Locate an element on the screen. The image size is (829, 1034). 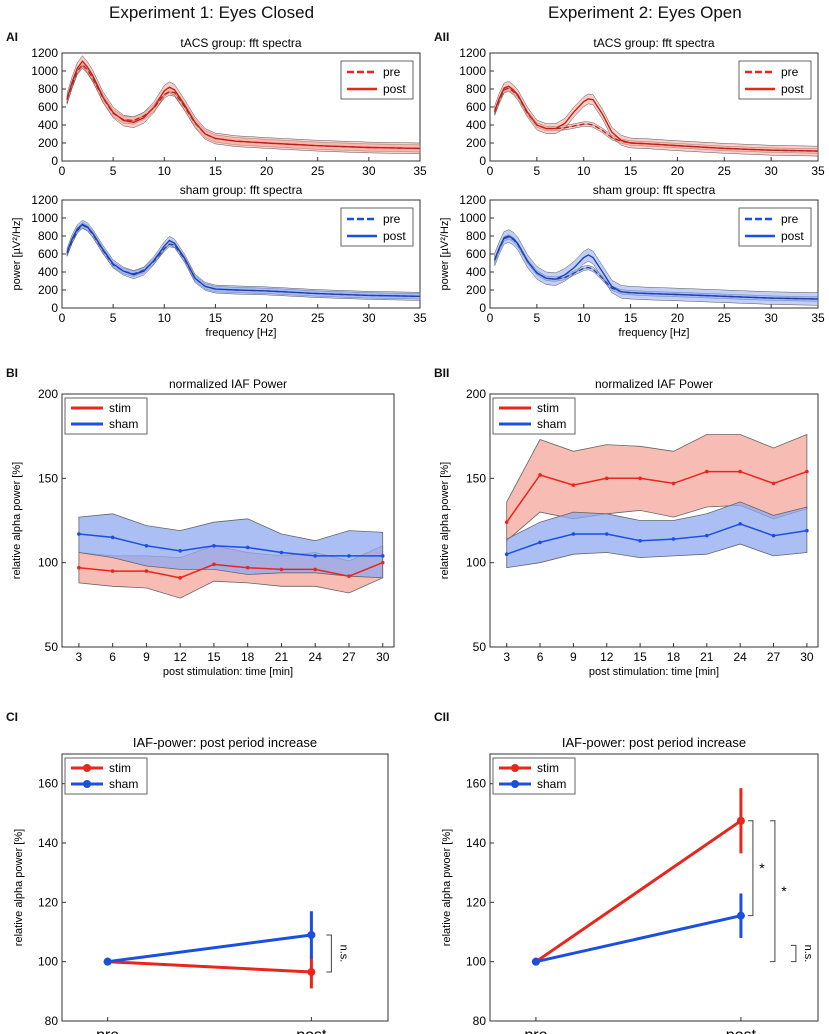
AII_sham-ytick-label: 200 is located at coordinates (476, 290).